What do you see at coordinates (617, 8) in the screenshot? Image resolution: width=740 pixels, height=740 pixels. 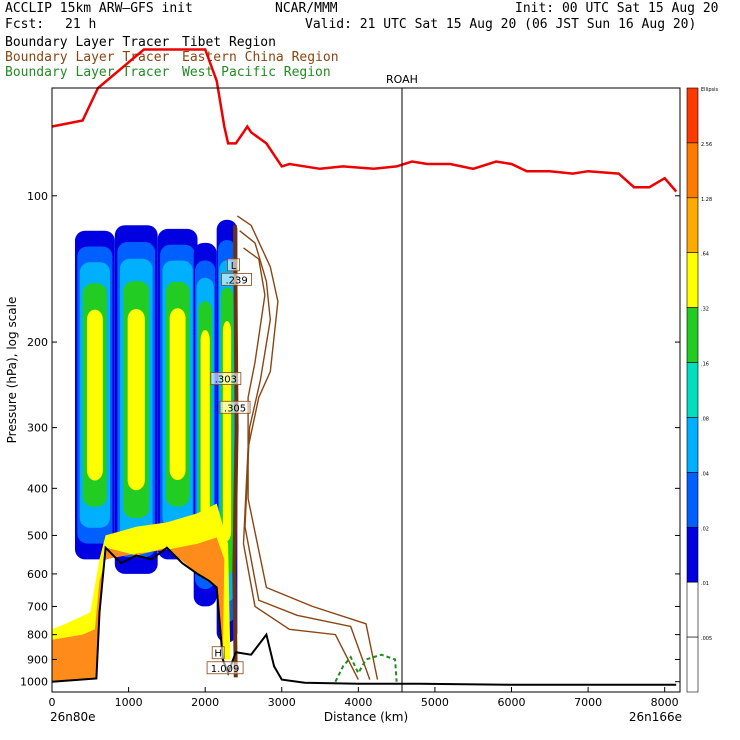 I see `init-time: Init: 00 UTC Sat 15 Aug 20` at bounding box center [617, 8].